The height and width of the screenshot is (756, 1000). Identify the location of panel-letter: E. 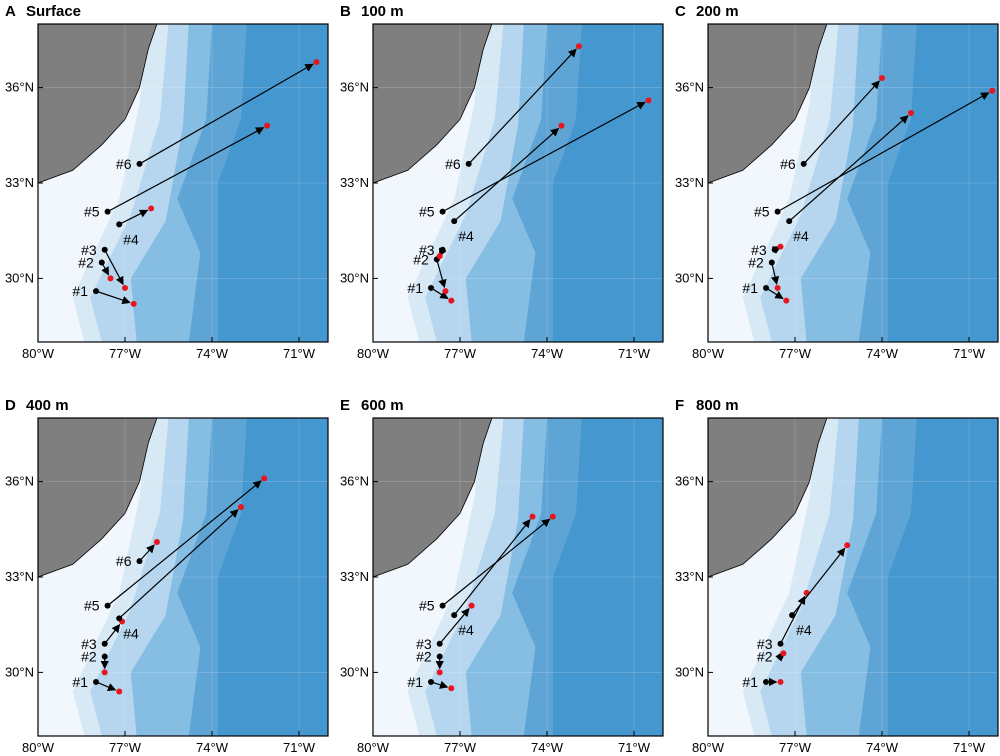
(345, 405).